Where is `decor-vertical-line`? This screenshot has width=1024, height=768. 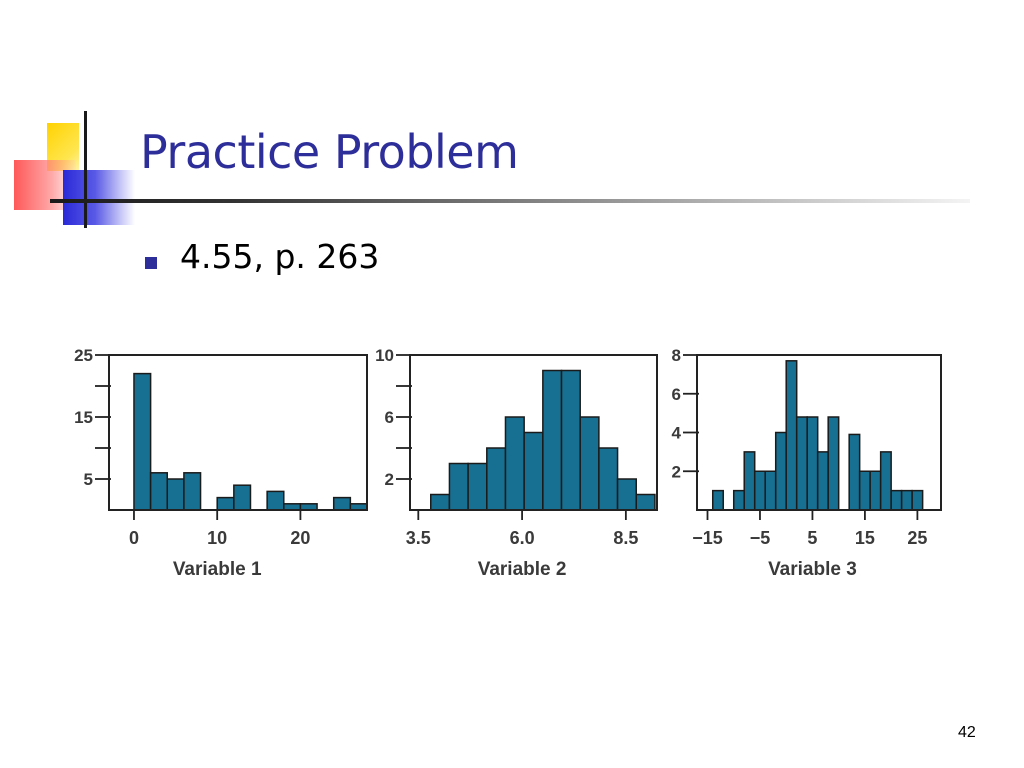 decor-vertical-line is located at coordinates (85, 169).